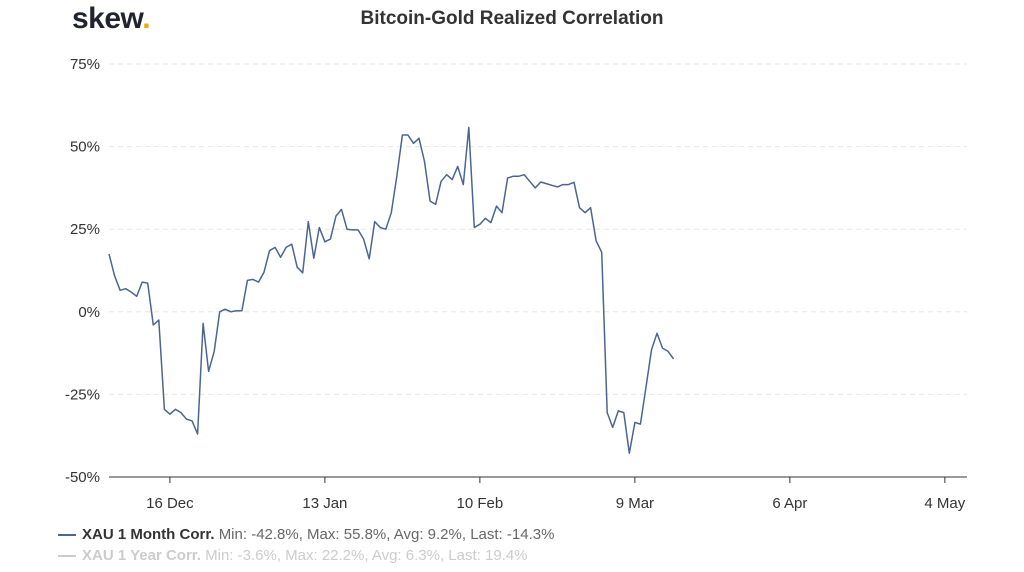 This screenshot has width=1024, height=572. Describe the element at coordinates (512, 18) in the screenshot. I see `chart-title: Bitcoin-Gold Realized Correlation` at that location.